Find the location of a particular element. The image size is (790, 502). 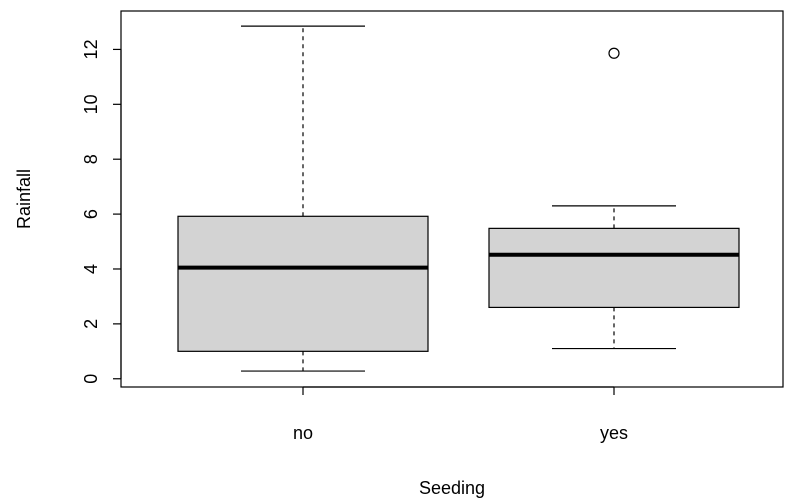

x-tick-label: no is located at coordinates (303, 433).